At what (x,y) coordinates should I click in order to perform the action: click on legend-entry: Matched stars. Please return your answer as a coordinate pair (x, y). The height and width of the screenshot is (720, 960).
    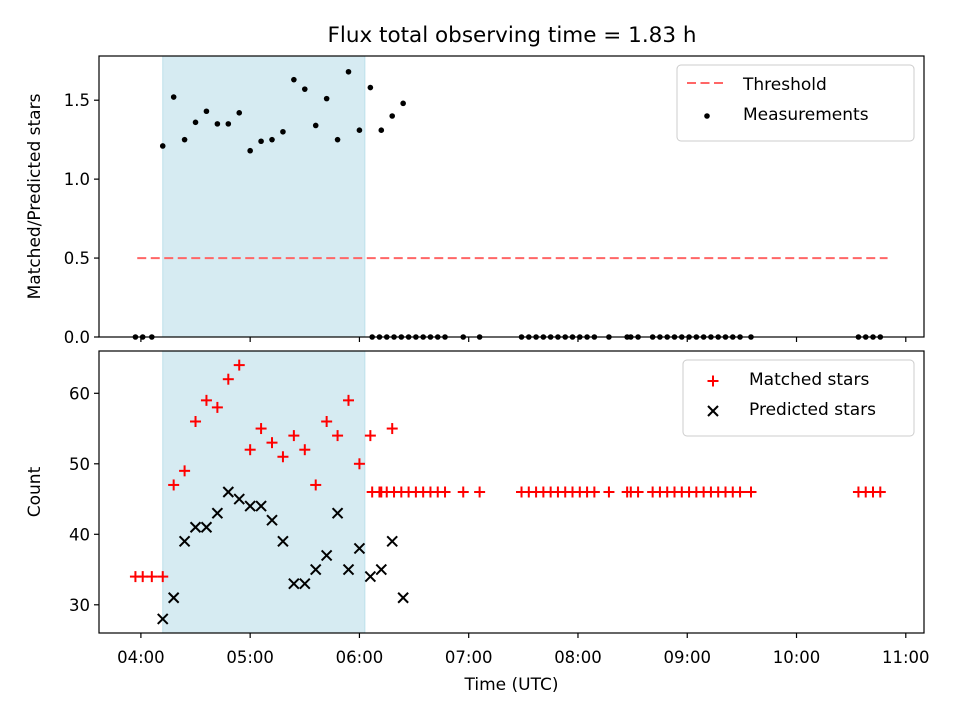
    Looking at the image, I should click on (788, 380).